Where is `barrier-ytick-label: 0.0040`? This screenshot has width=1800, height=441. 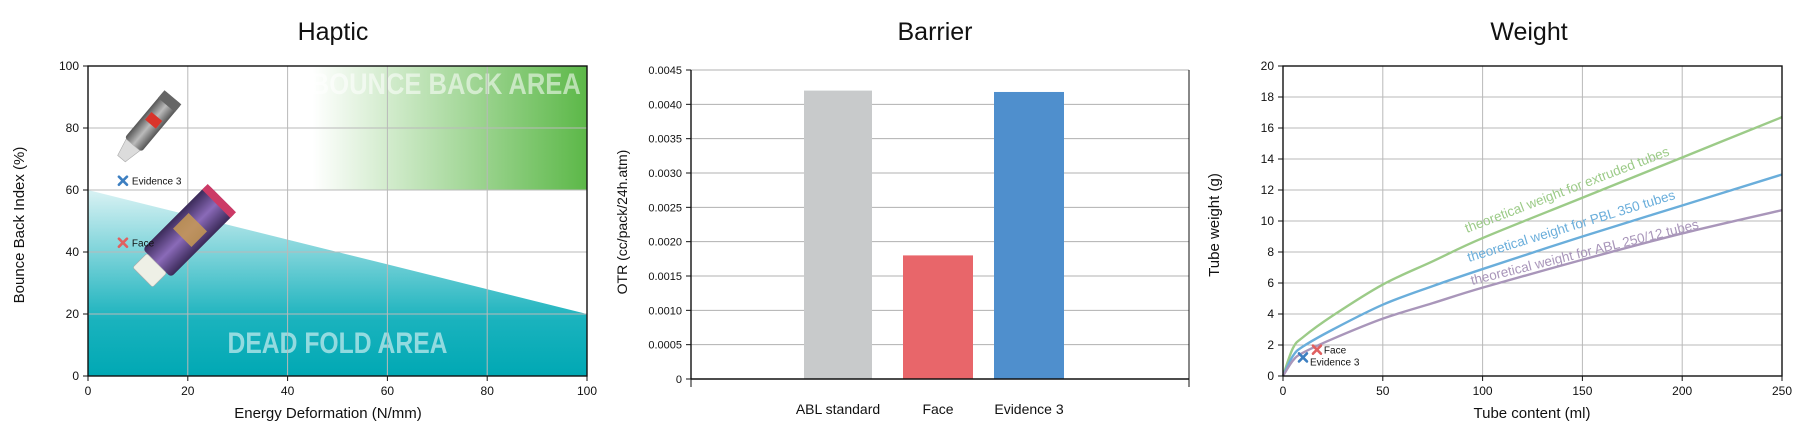 barrier-ytick-label: 0.0040 is located at coordinates (665, 105).